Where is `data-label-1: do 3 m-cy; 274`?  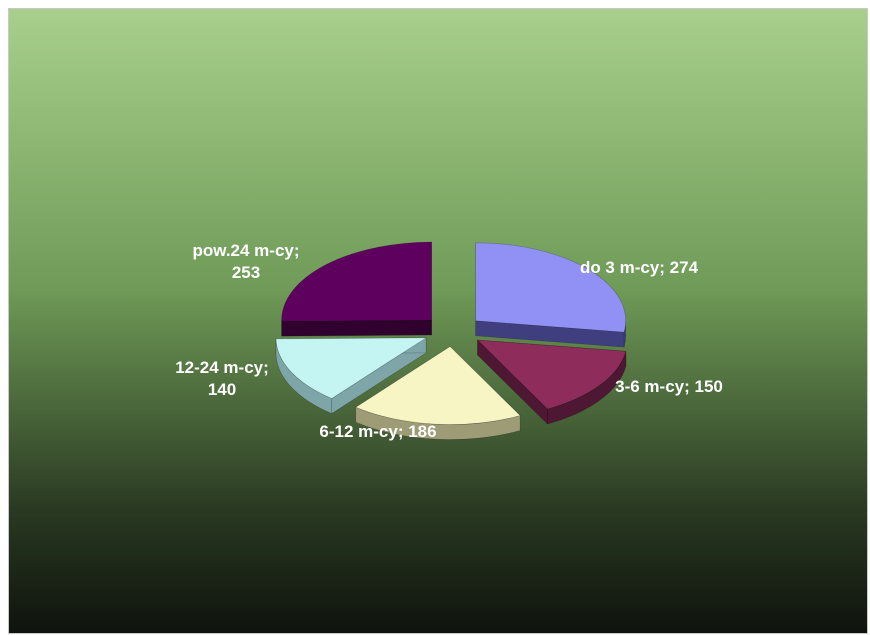
data-label-1: do 3 m-cy; 274 is located at coordinates (639, 267).